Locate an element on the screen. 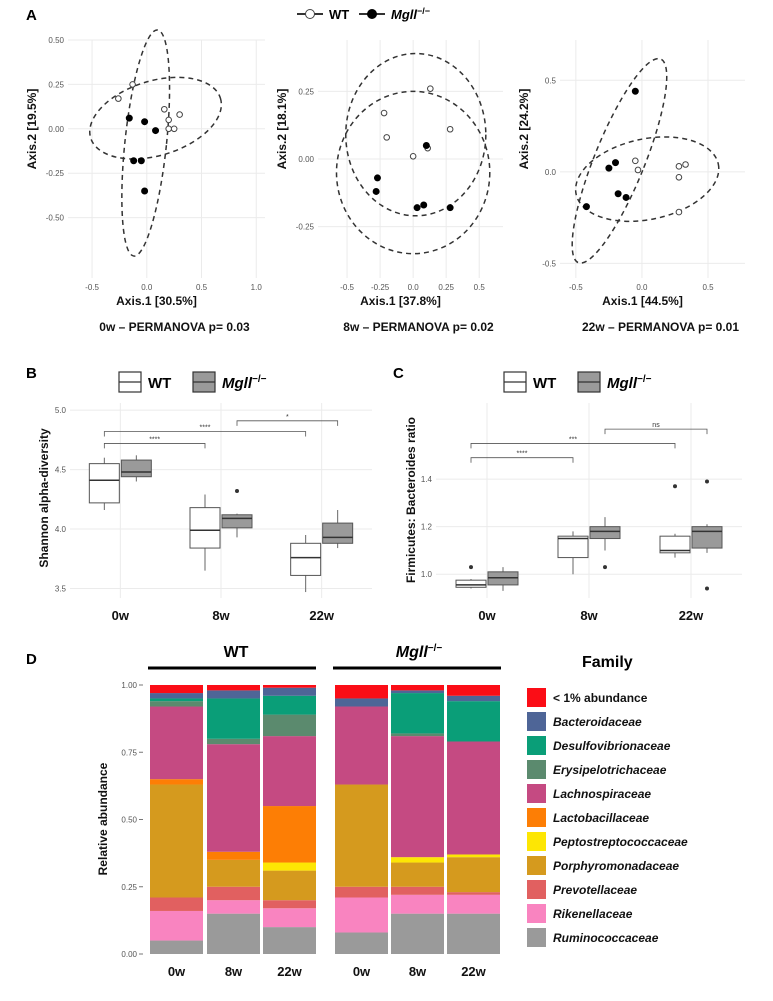 The image size is (773, 1001). y-tick-label: 1.0 is located at coordinates (427, 574).